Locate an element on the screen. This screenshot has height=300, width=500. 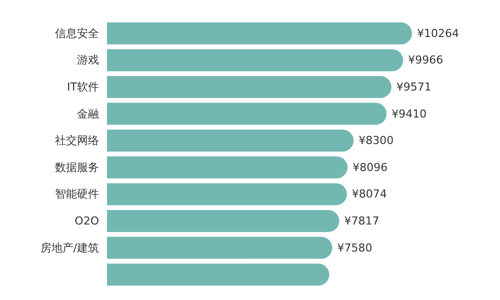
y-tick-label: IT软件 is located at coordinates (83, 87).